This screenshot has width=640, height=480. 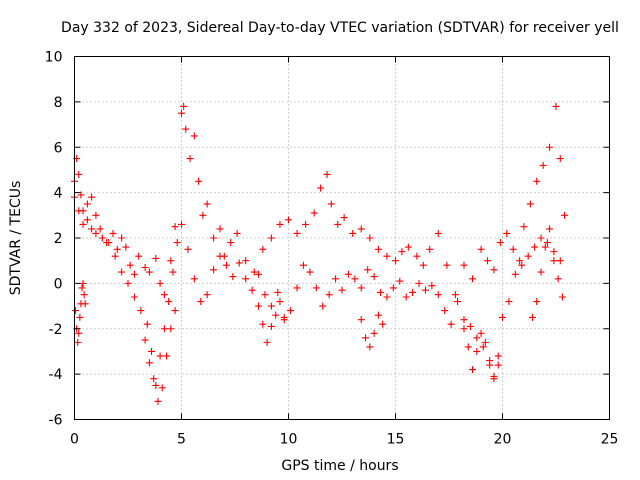 What do you see at coordinates (56, 421) in the screenshot?
I see `y-tick-label: -6` at bounding box center [56, 421].